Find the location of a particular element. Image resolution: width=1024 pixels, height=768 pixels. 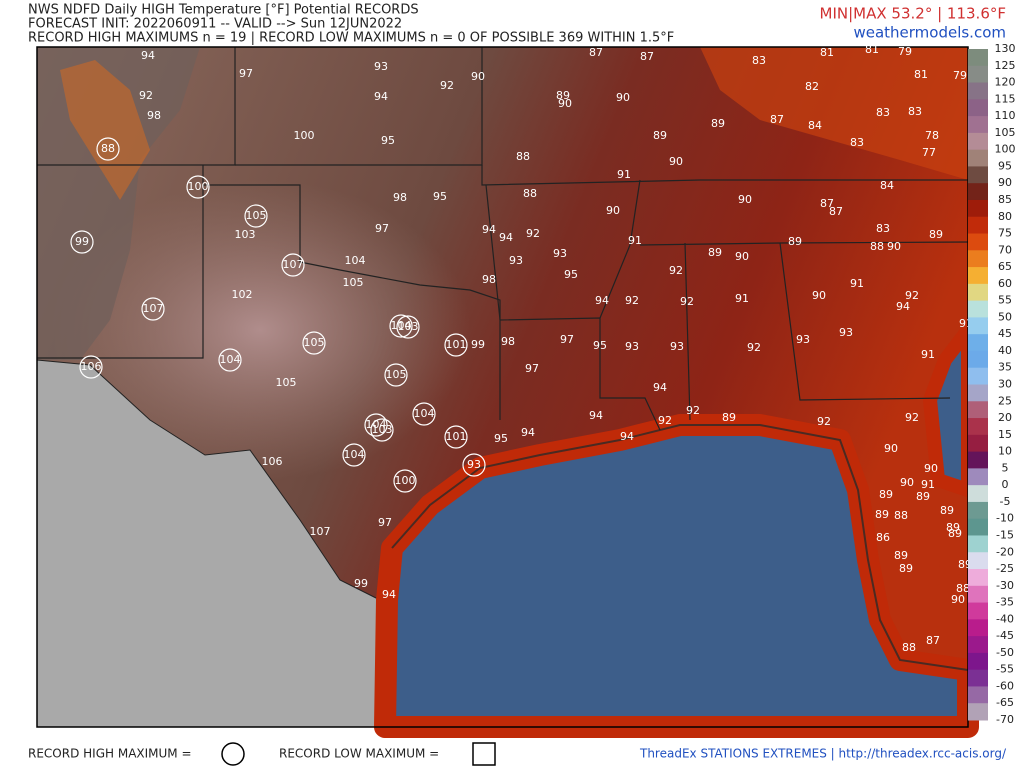

colorbar-tick-label: -30 is located at coordinates (1005, 585).